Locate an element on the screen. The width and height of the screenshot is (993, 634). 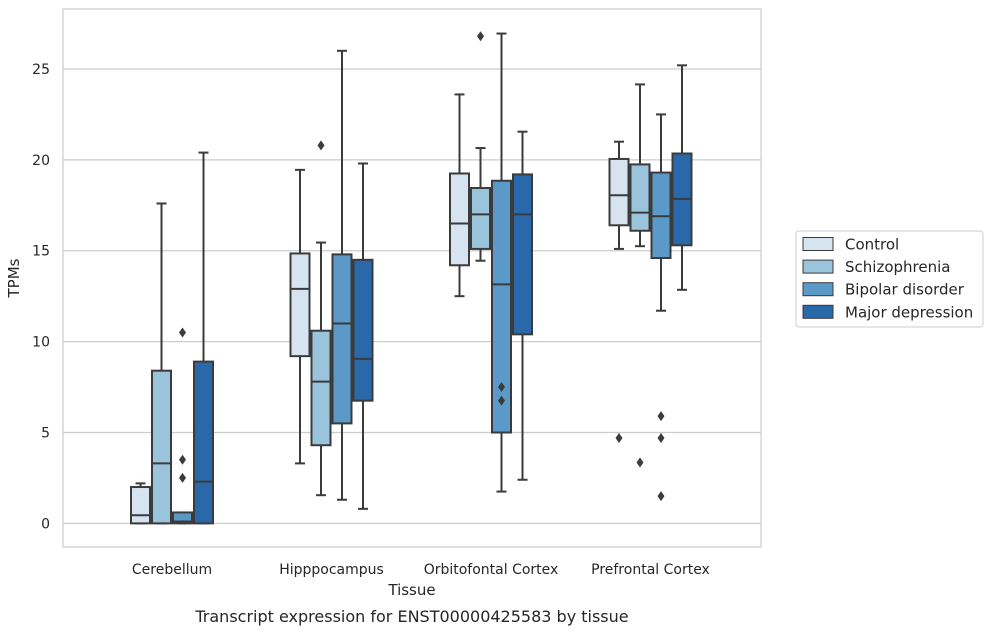
legend-label-2: Bipolar disorder is located at coordinates (905, 290).